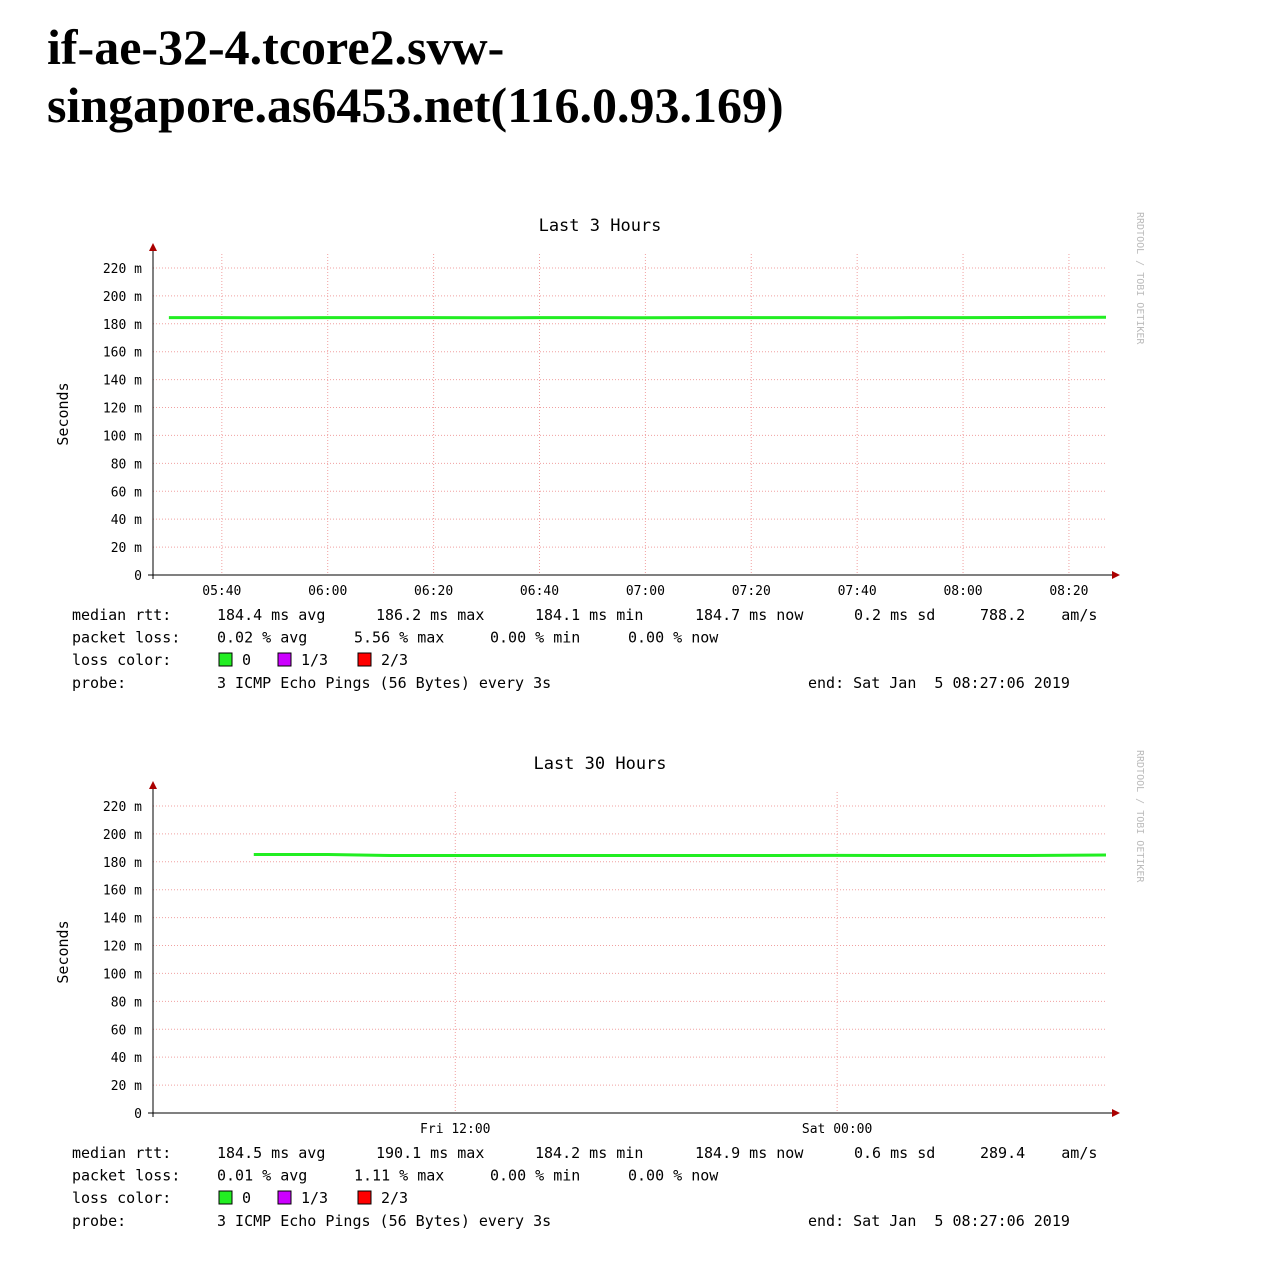 This screenshot has width=1274, height=1280. Describe the element at coordinates (1038, 615) in the screenshot. I see `stat-value: 788.2 am/s` at that location.